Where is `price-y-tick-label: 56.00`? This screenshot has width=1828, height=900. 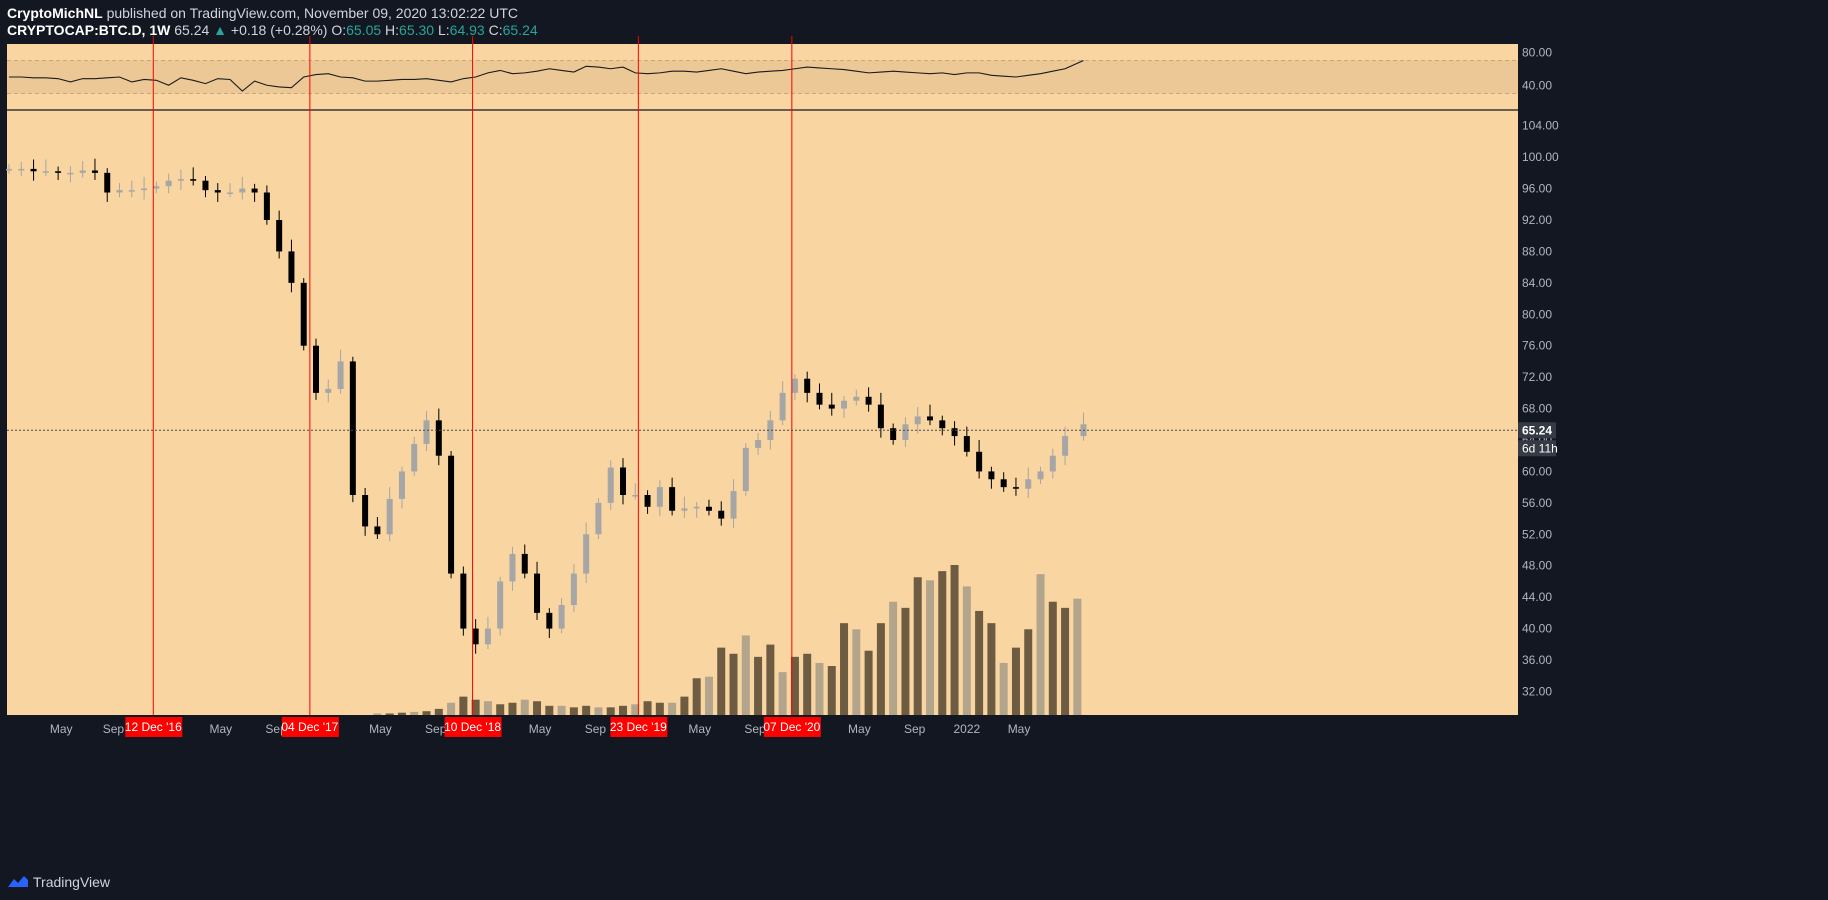 price-y-tick-label: 56.00 is located at coordinates (1537, 503).